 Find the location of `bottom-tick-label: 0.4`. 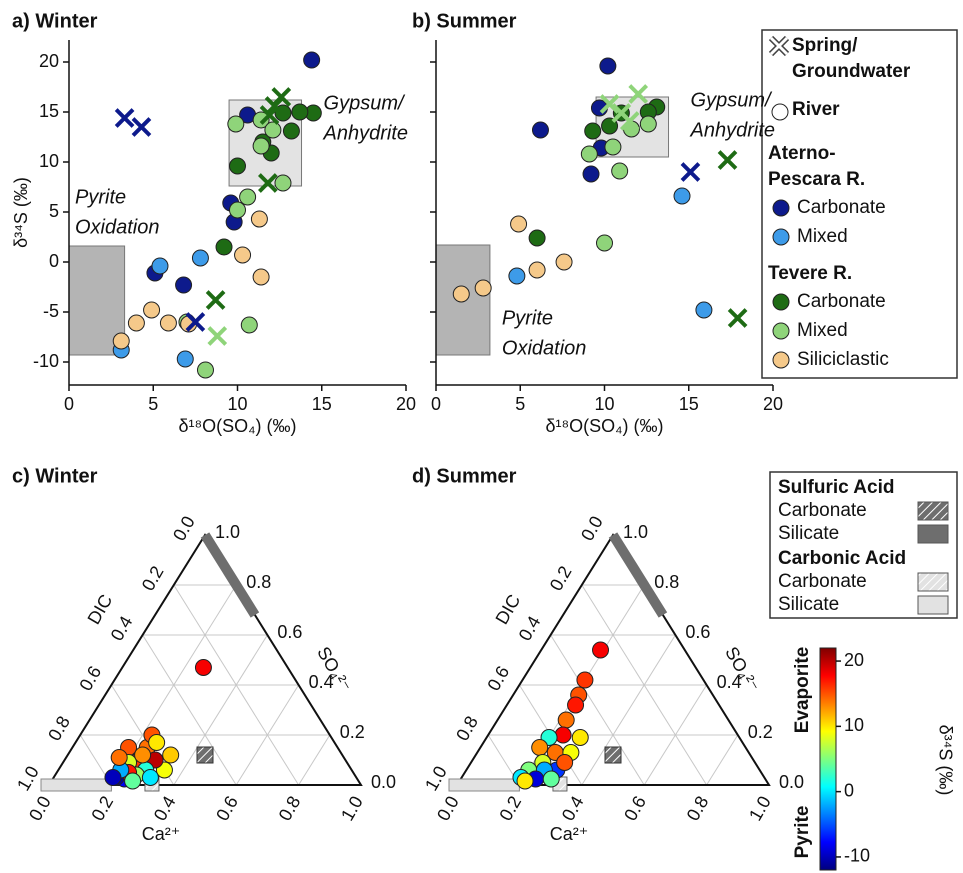

bottom-tick-label: 0.4 is located at coordinates (165, 809).